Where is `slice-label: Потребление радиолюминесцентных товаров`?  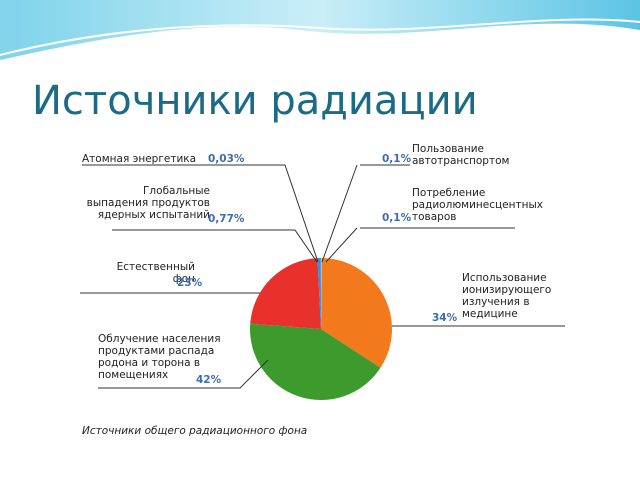
slice-label: Потребление радиолюминесцентных товаров is located at coordinates (477, 205).